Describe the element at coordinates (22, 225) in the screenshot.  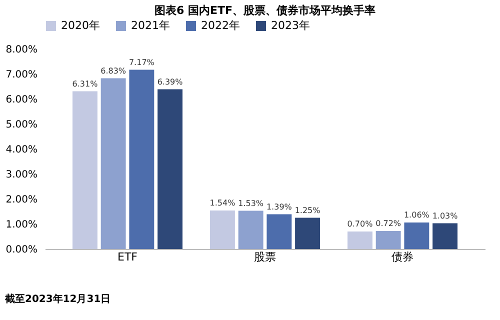
I see `y-tick-label: 1.00%` at that location.